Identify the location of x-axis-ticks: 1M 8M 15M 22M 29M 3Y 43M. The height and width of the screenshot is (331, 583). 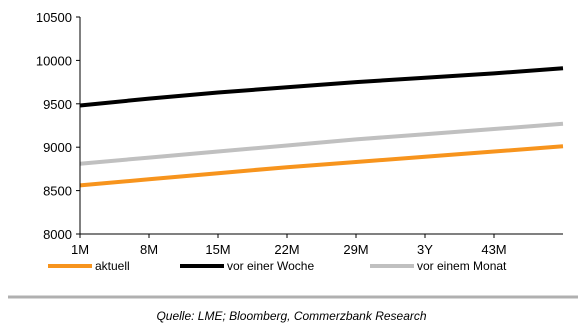
(289, 245).